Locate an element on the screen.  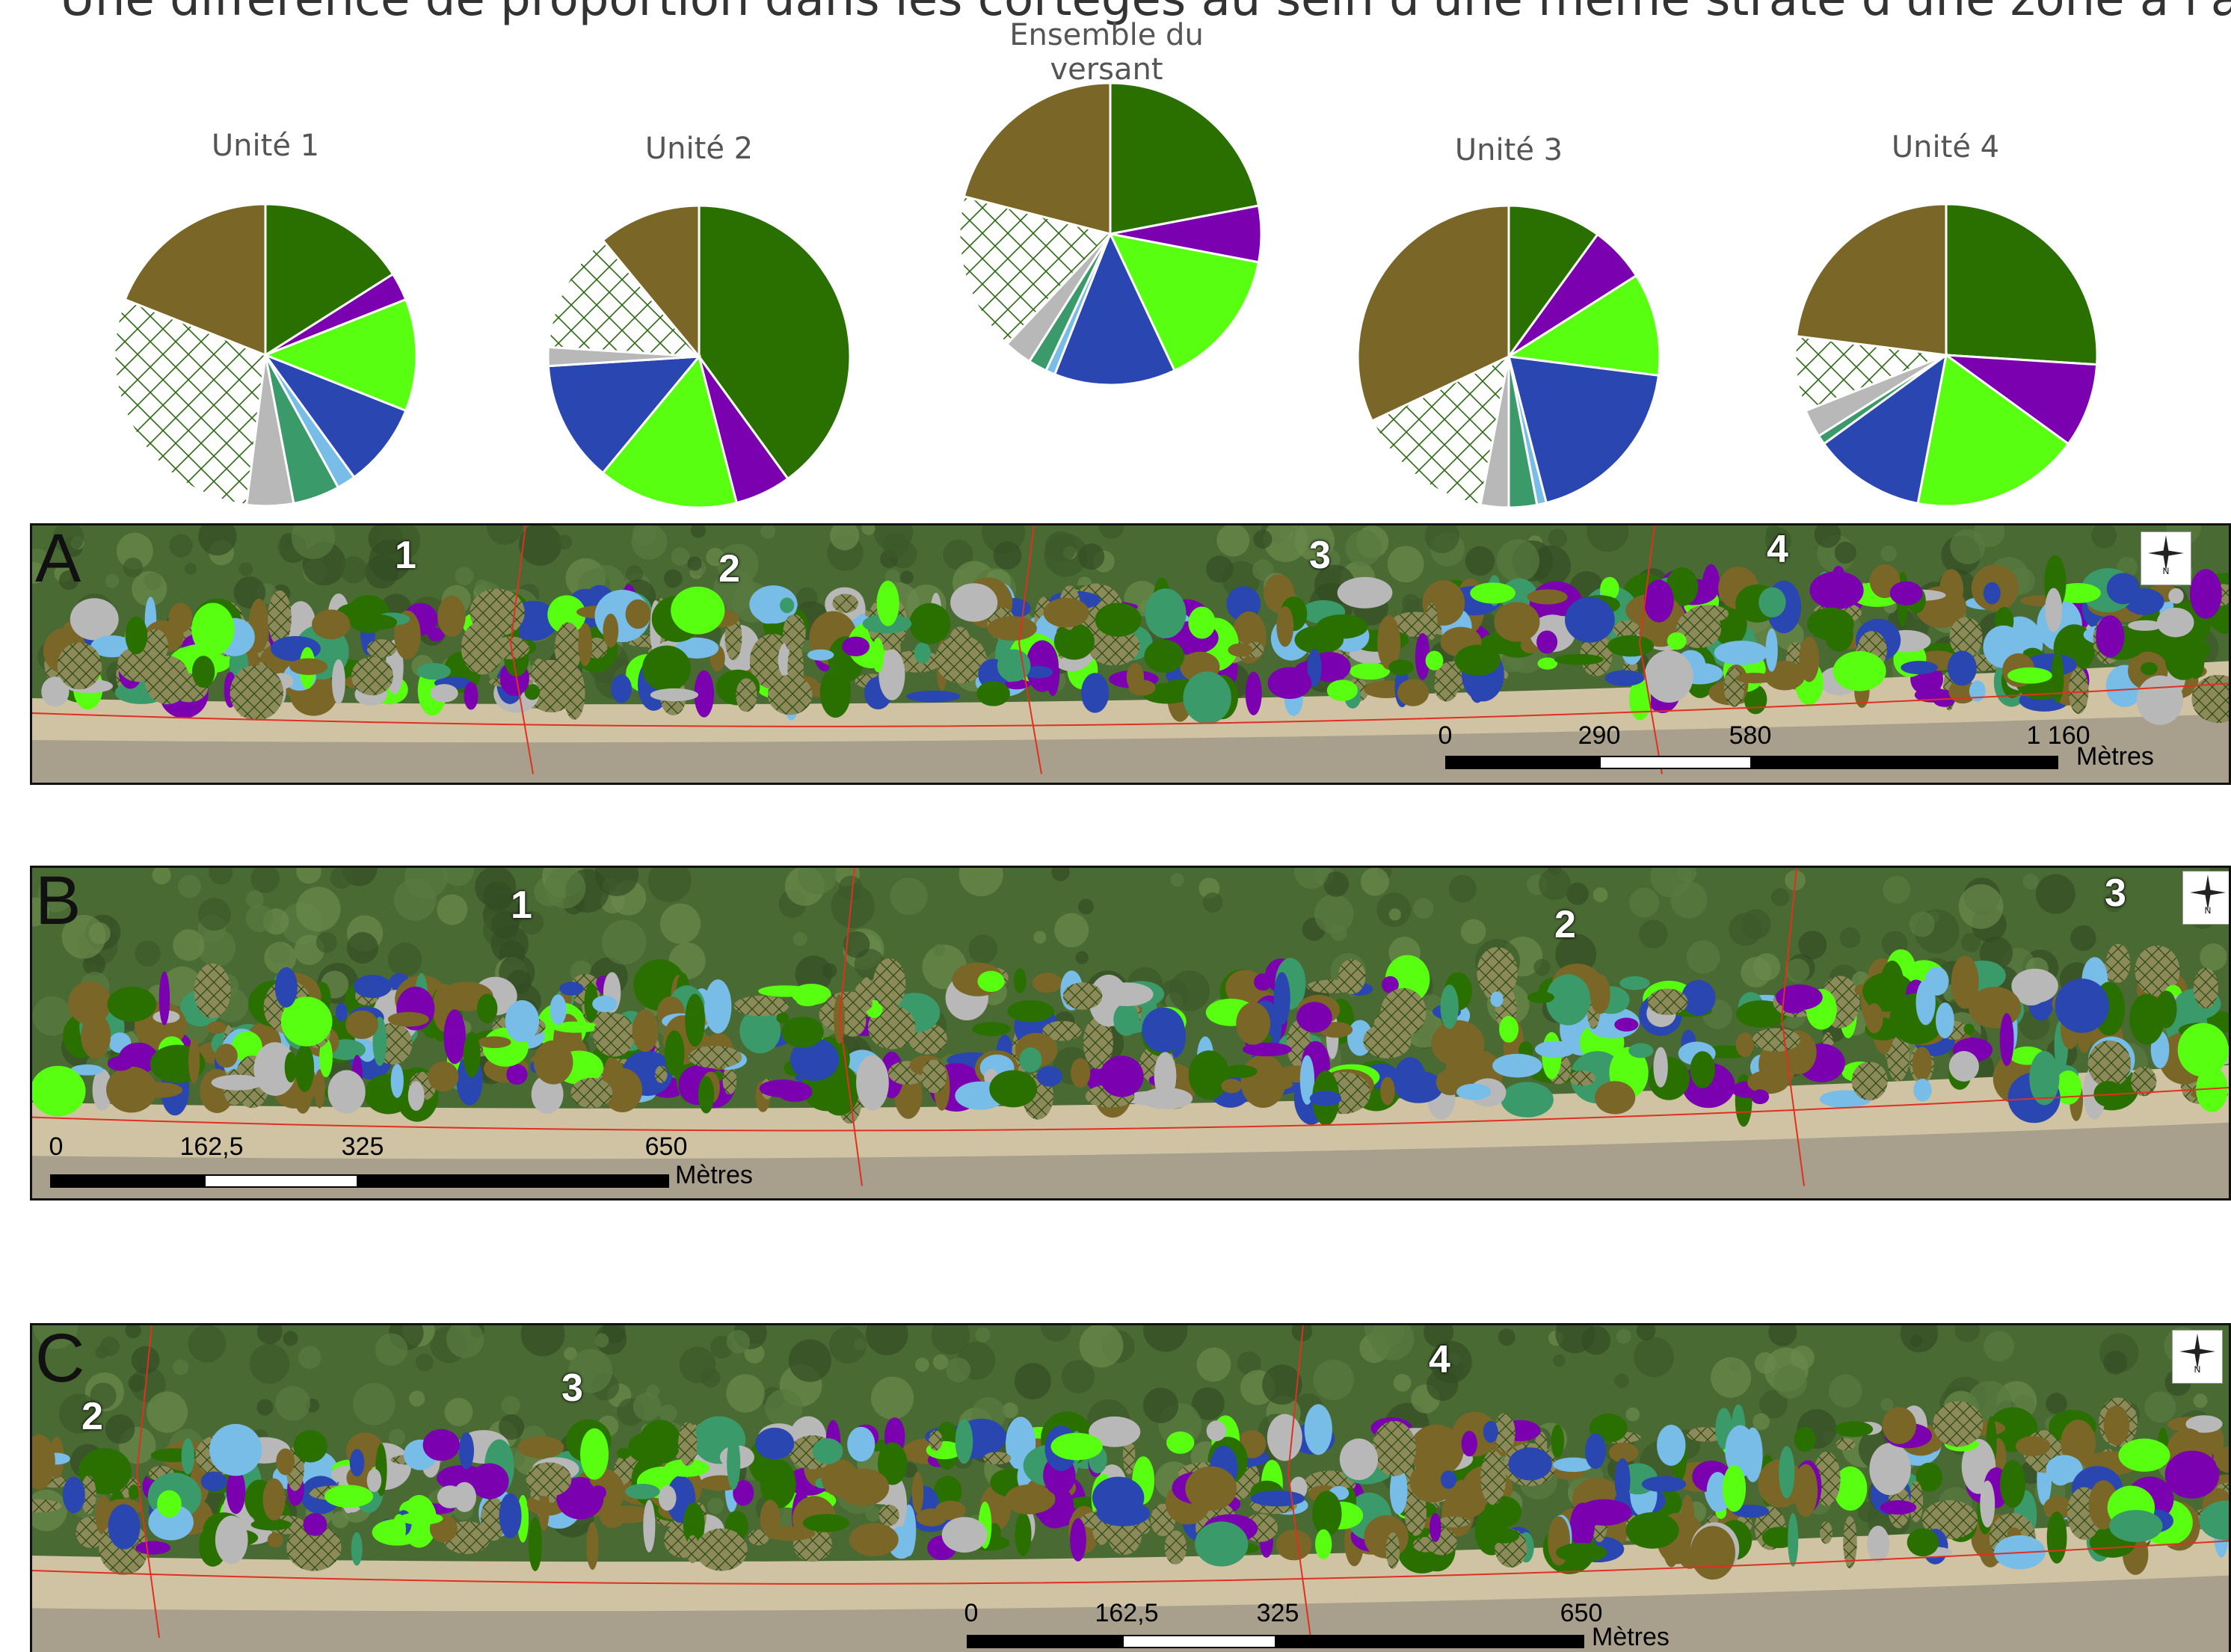
pie-slice-brown is located at coordinates (195, 280).